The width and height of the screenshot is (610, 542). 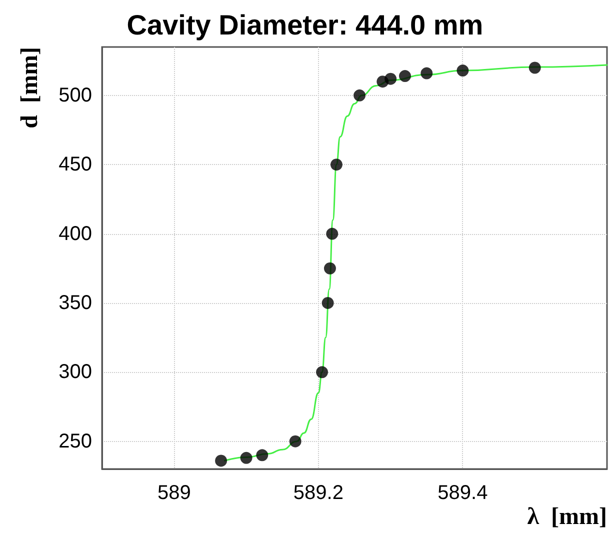 I want to click on y-tick-label: 450, so click(x=75, y=165).